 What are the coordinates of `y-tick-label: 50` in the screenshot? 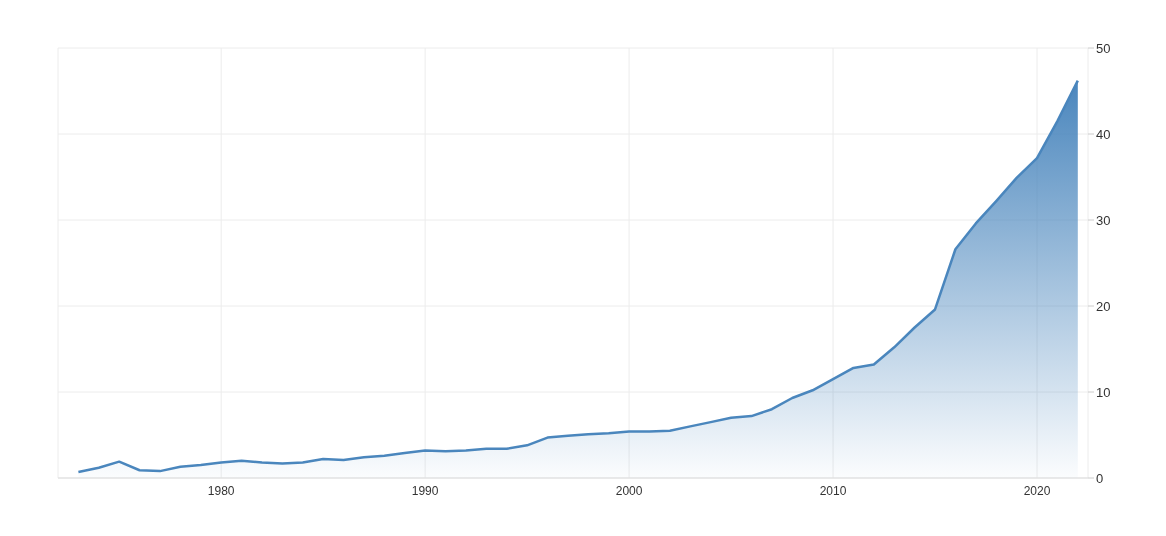 It's located at (1103, 48).